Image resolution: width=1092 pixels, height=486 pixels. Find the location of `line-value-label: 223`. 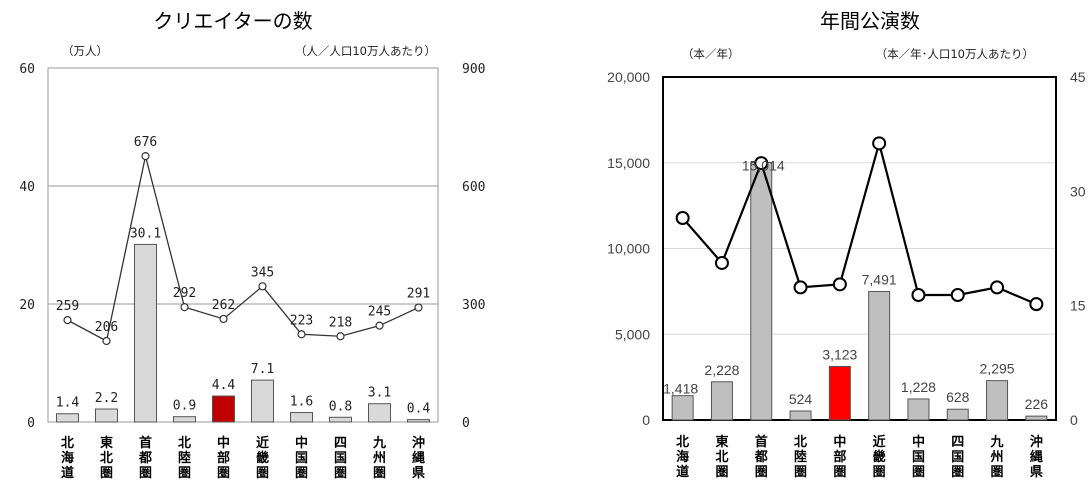

line-value-label: 223 is located at coordinates (301, 320).